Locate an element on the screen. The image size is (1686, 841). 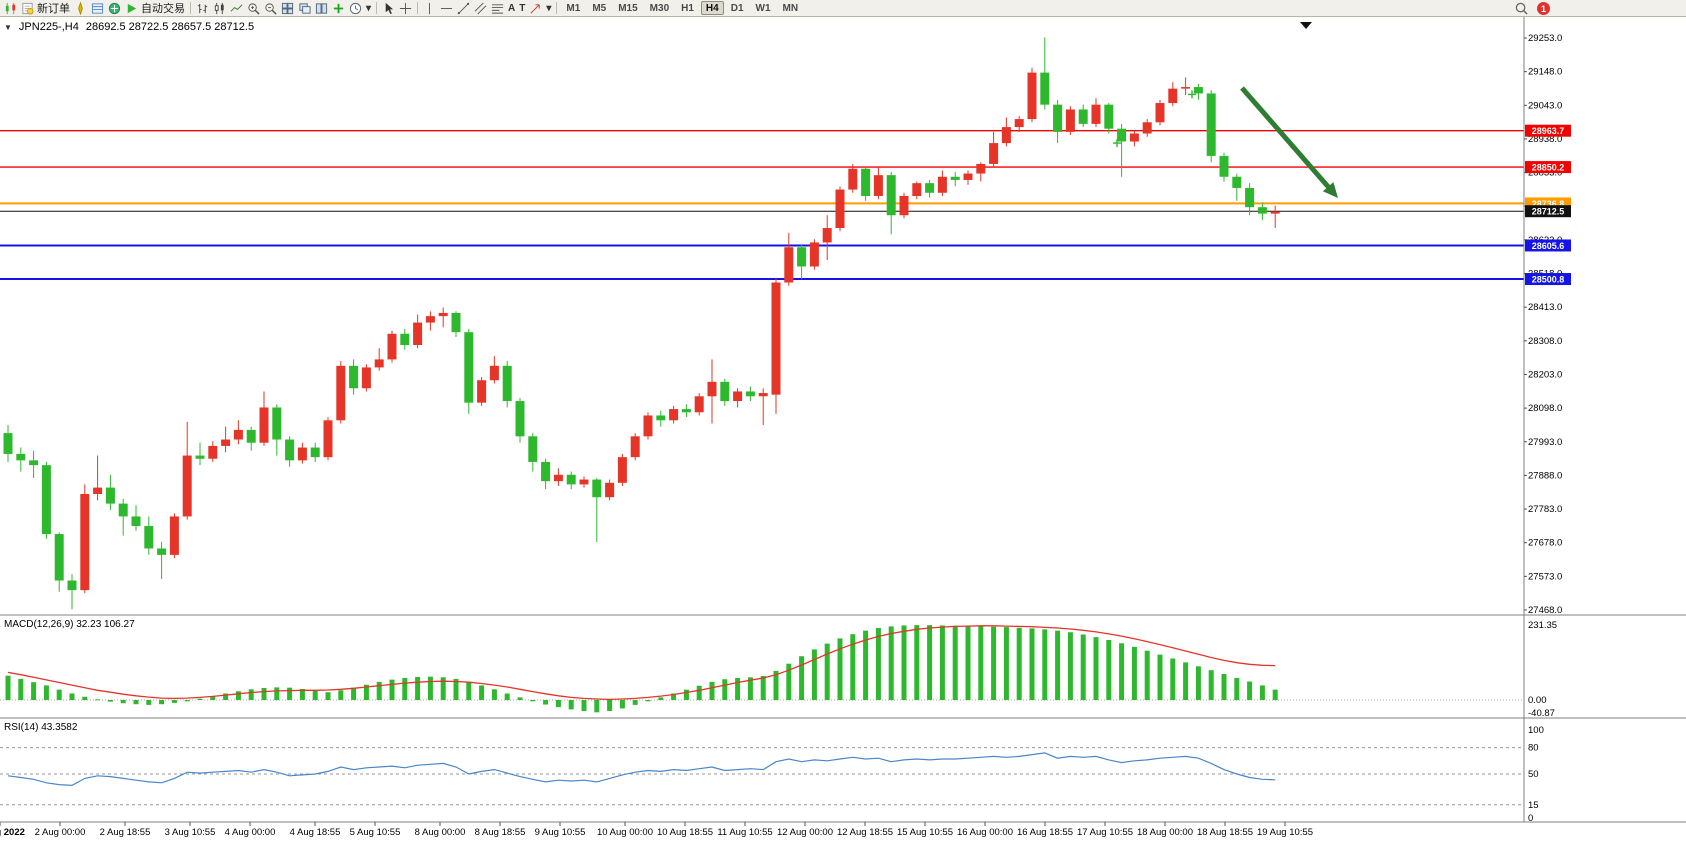
shapes-button is located at coordinates (535, 8).